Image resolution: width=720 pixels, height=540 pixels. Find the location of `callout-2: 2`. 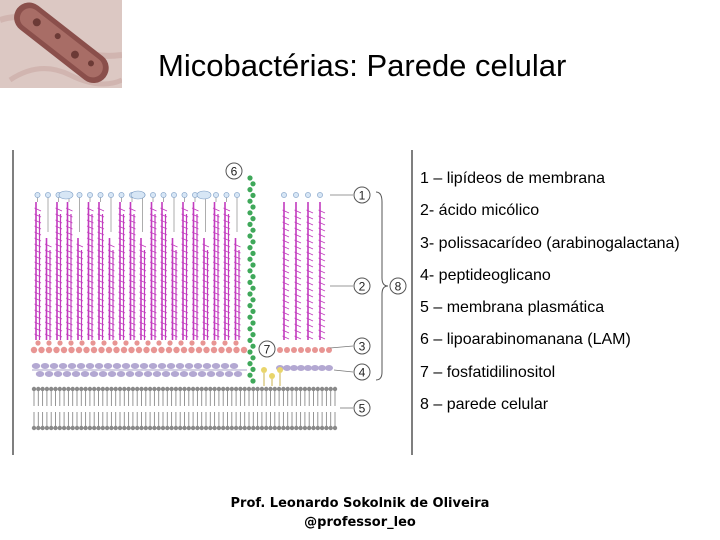

callout-2: 2 is located at coordinates (362, 287).